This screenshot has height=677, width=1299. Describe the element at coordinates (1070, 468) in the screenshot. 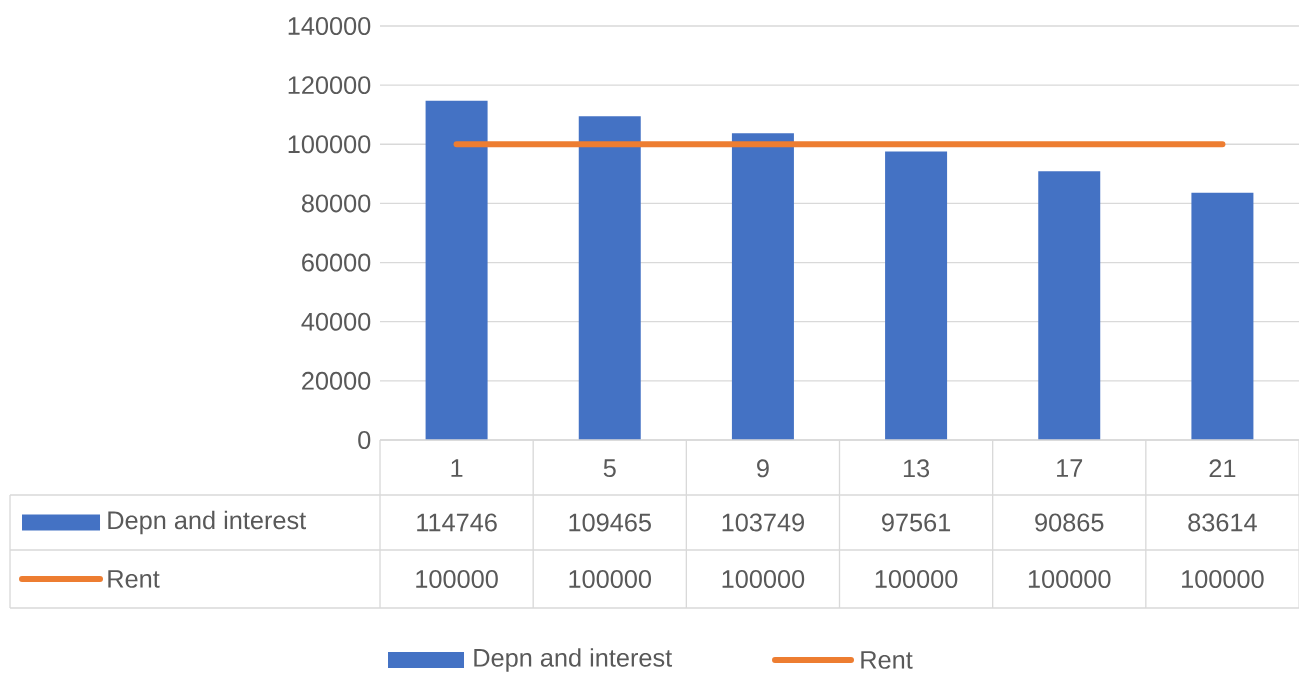

I see `x-tick-label: 17` at that location.